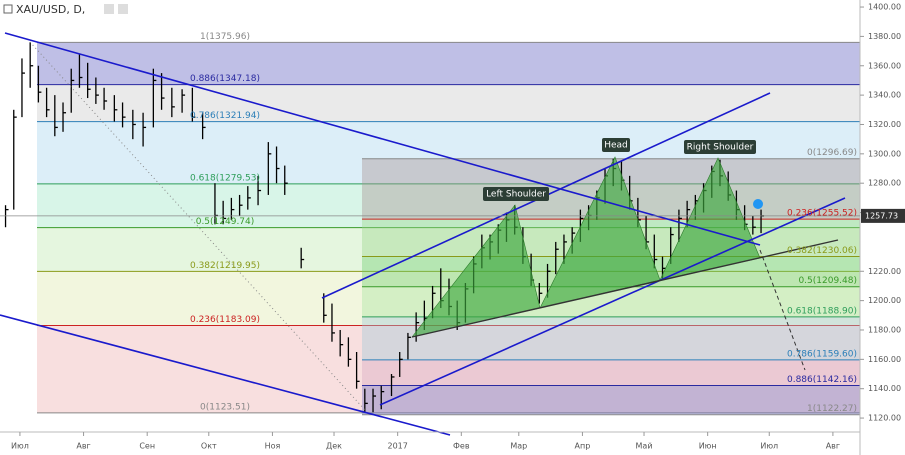 This screenshot has height=455, width=905. What do you see at coordinates (884, 7) in the screenshot?
I see `y-tick-label: 1400.00` at bounding box center [884, 7].